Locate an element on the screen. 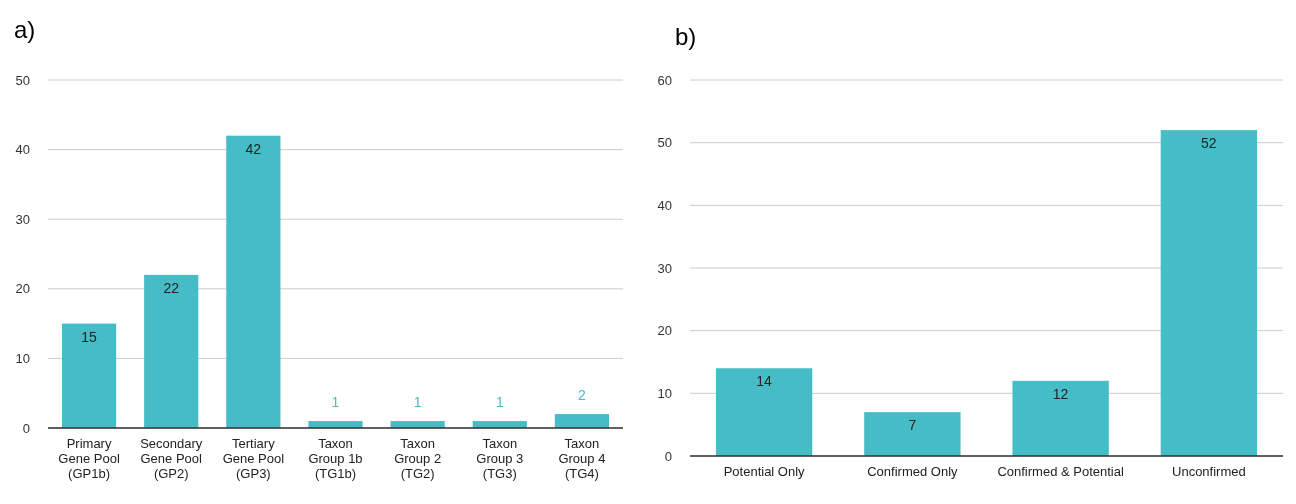 The height and width of the screenshot is (504, 1296). x-tick-label: Potential Only is located at coordinates (764, 471).